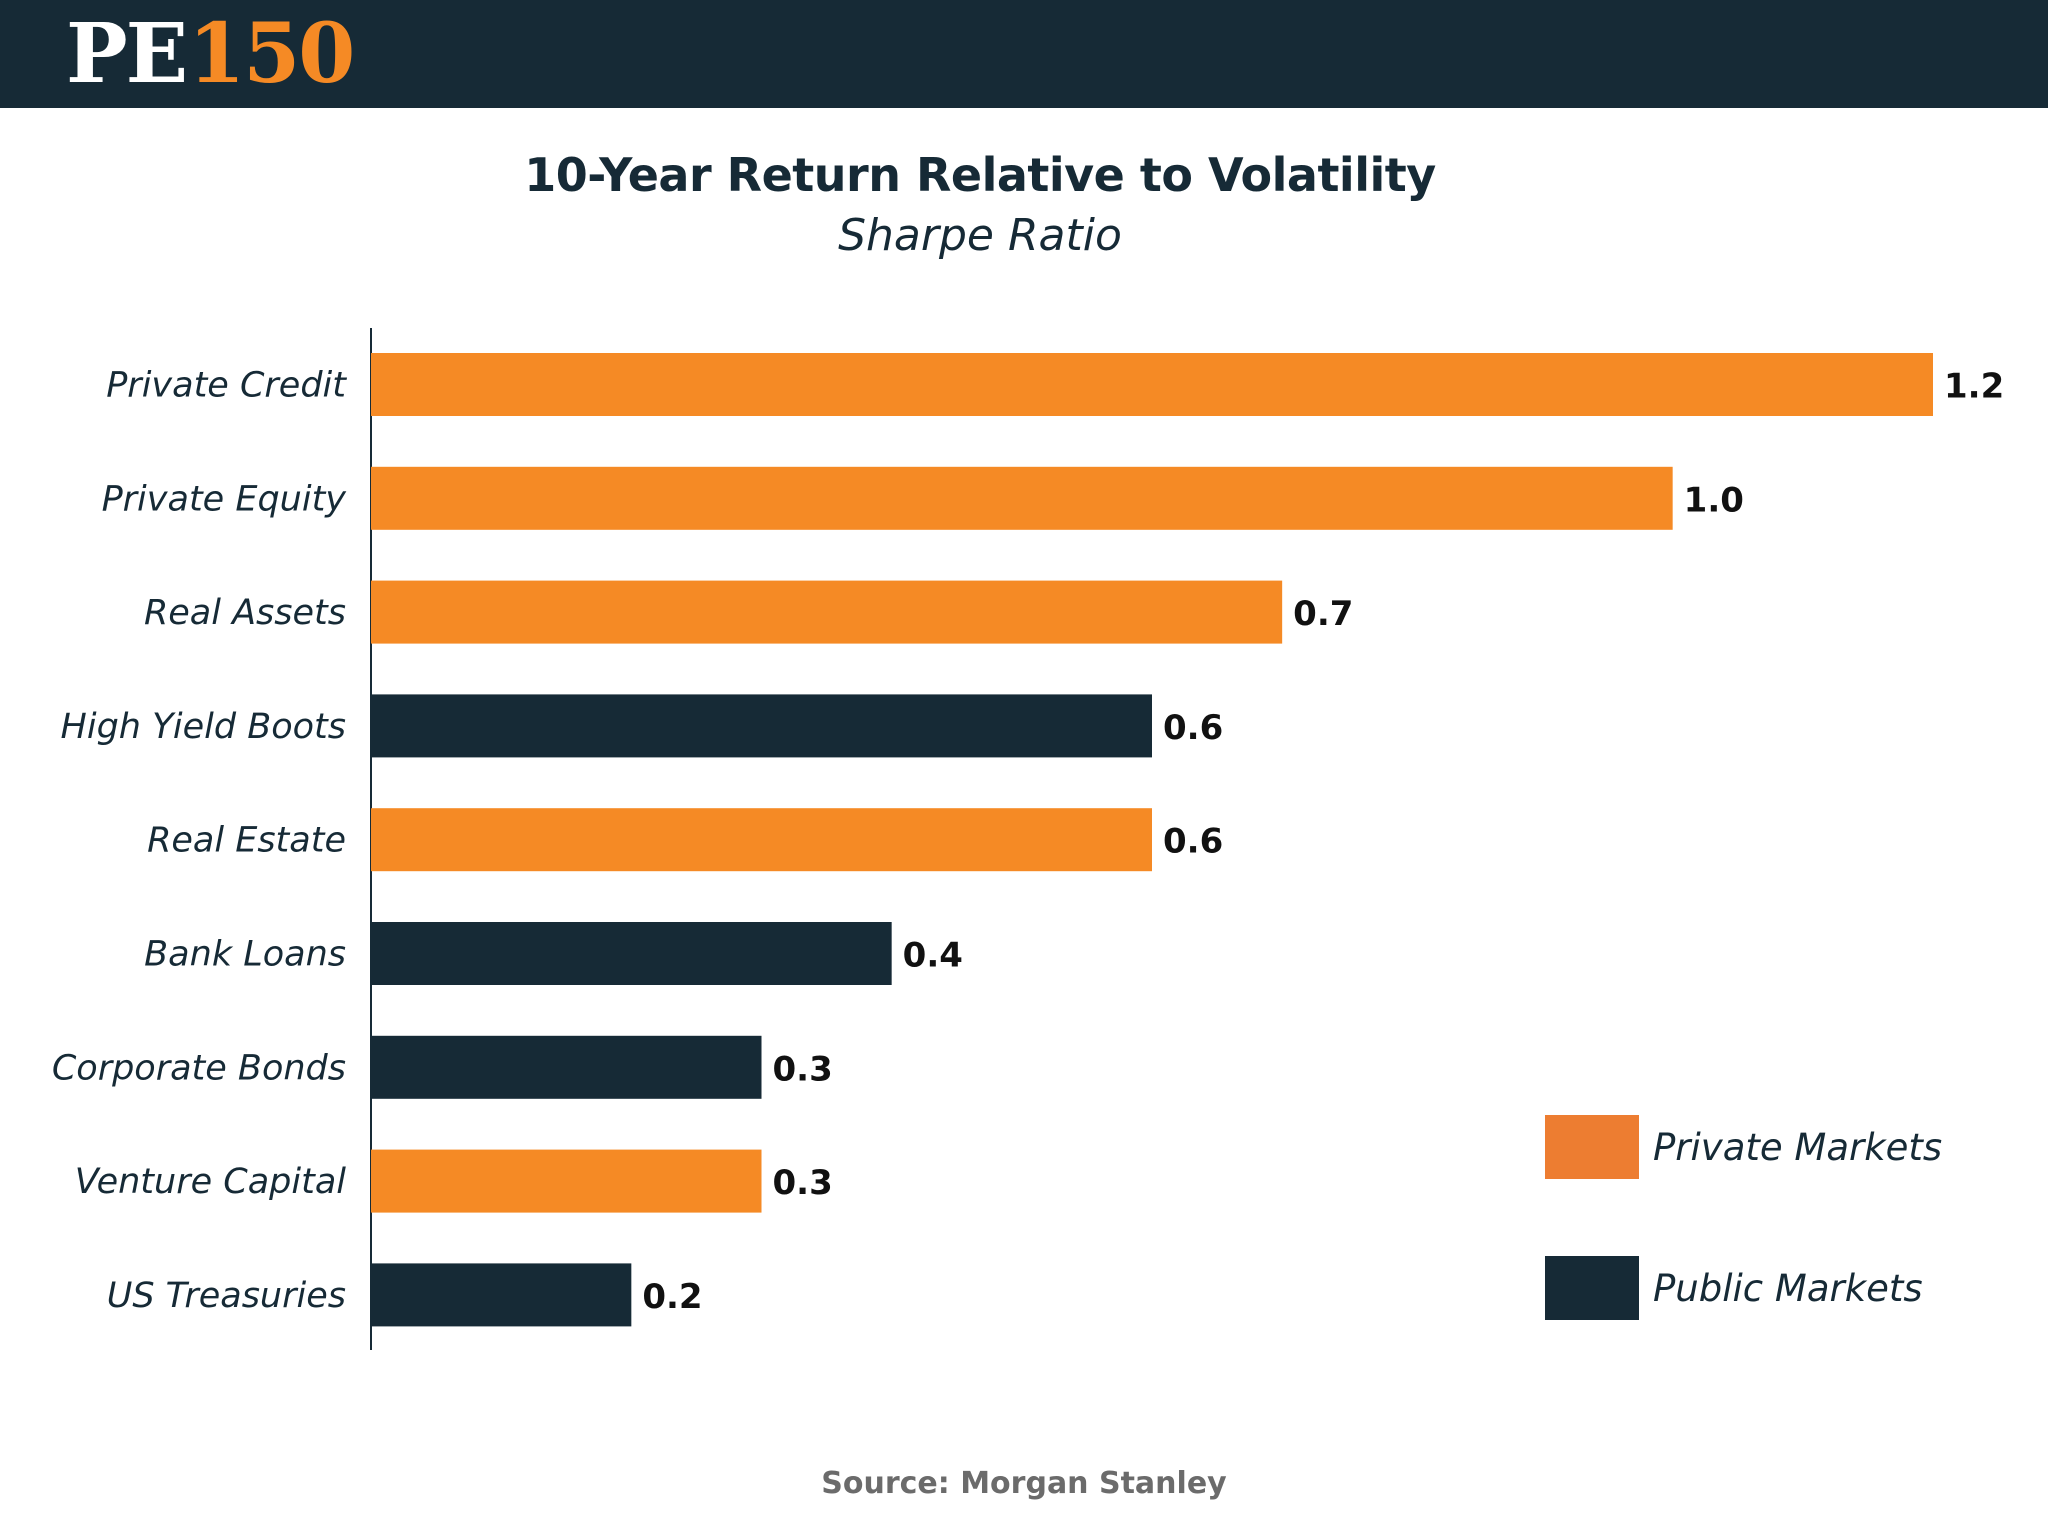  Describe the element at coordinates (1193, 842) in the screenshot. I see `value-label-real-estate: 0.6` at that location.